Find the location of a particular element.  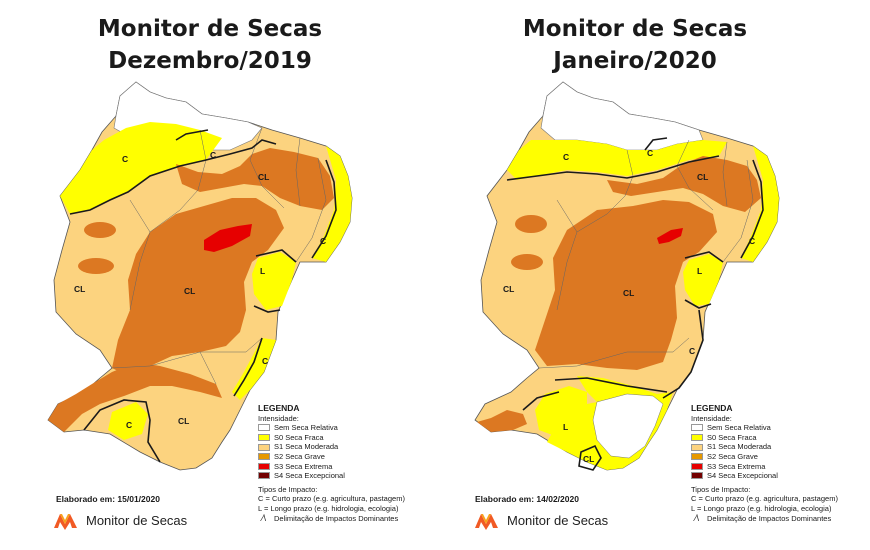

s0-southeast is located at coordinates (254, 369).